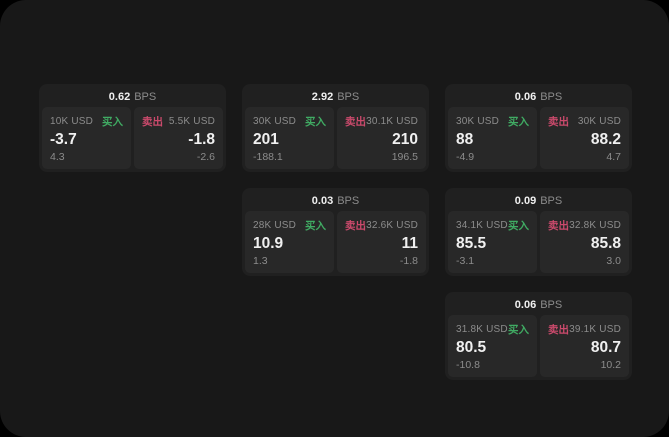 The width and height of the screenshot is (669, 437). What do you see at coordinates (335, 243) in the screenshot?
I see `quote-panels: 28K USD 买入 10.9 1.3 卖出 32.6K USD 11 -1.8` at bounding box center [335, 243].